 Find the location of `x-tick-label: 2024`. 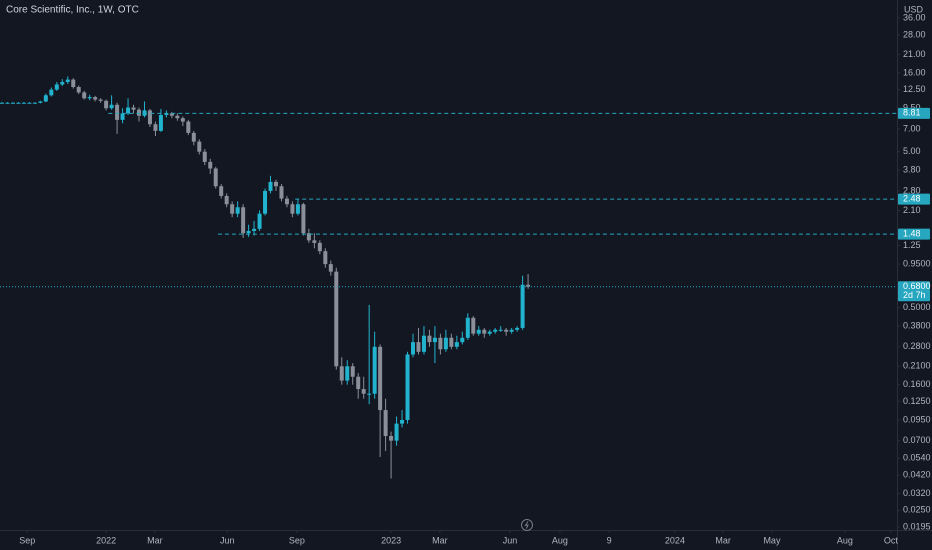

x-tick-label: 2024 is located at coordinates (675, 540).